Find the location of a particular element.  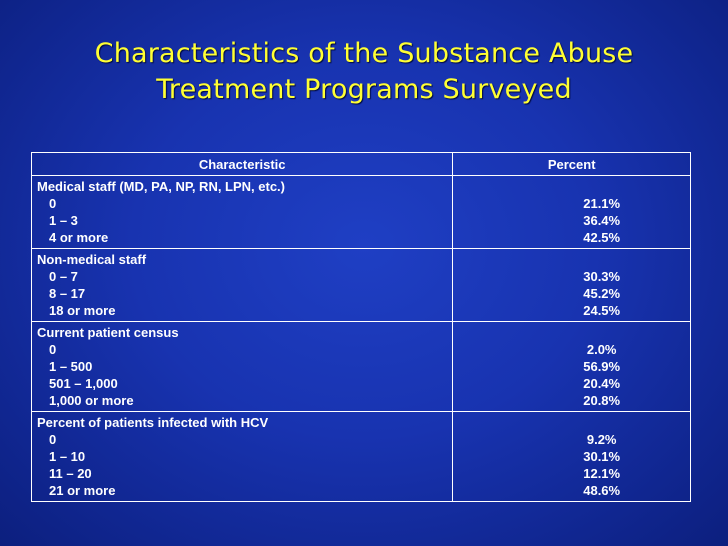

patient-census-values: 2.0% 56.9% 20.4% 20.8% is located at coordinates (571, 366).